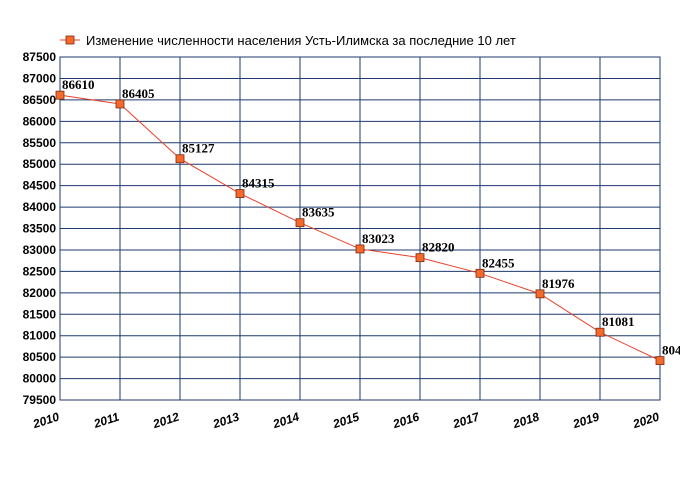  What do you see at coordinates (405, 420) in the screenshot?
I see `x-tick-label: 2016` at bounding box center [405, 420].